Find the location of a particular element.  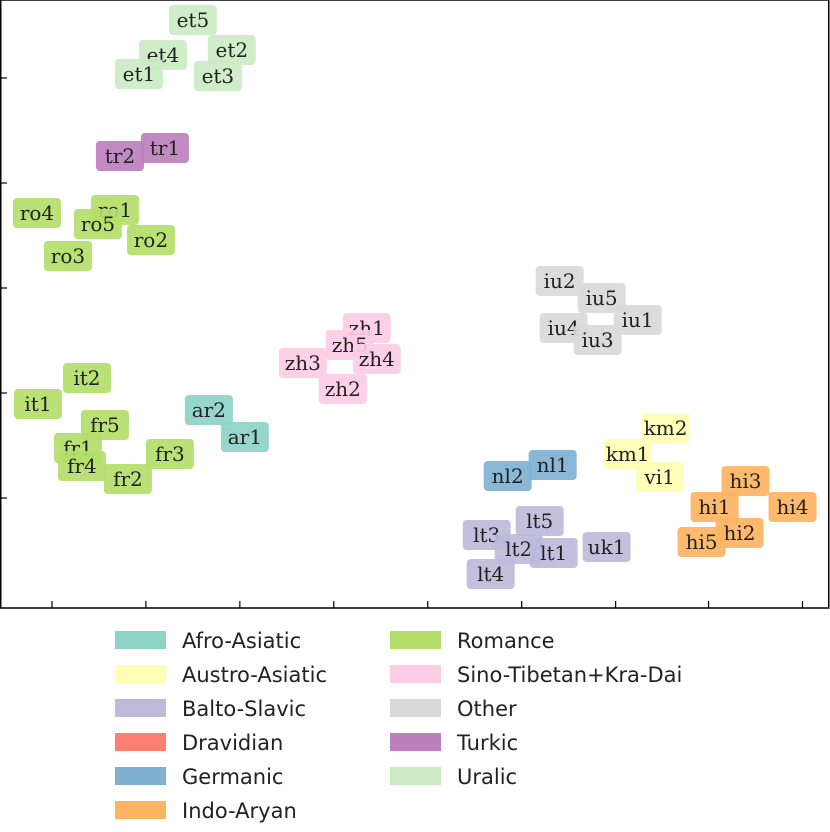

legend-label: Balto-Slavic is located at coordinates (244, 709).